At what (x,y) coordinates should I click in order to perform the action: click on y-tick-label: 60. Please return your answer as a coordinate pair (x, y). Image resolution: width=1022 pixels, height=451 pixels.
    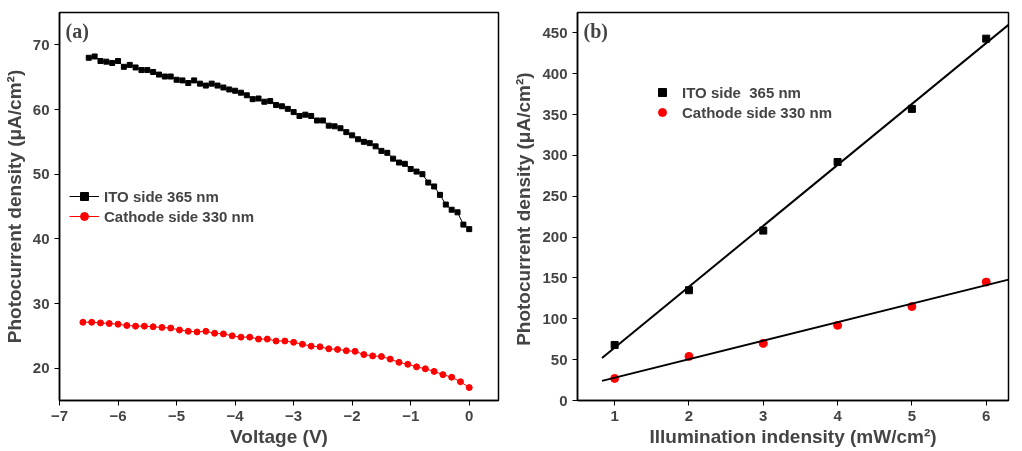
    Looking at the image, I should click on (41, 109).